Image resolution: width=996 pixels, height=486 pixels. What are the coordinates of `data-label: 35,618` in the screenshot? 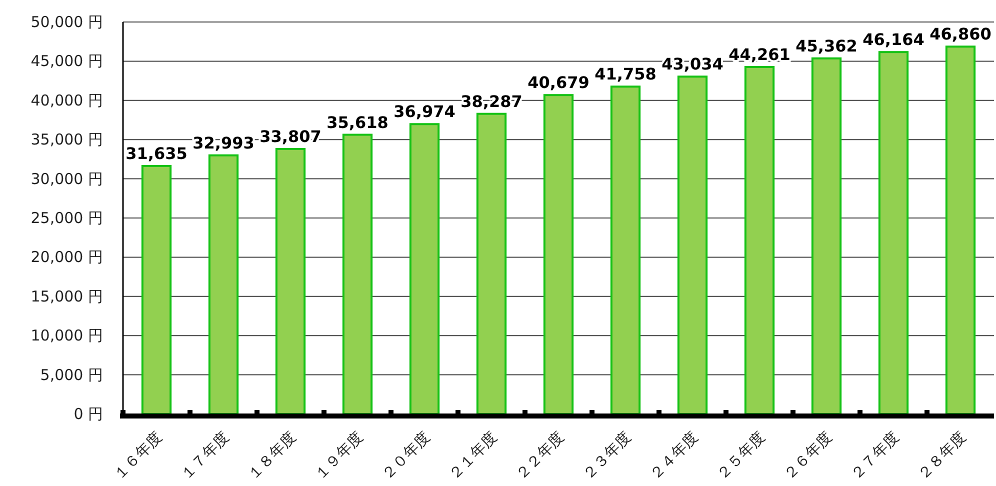 It's located at (357, 122).